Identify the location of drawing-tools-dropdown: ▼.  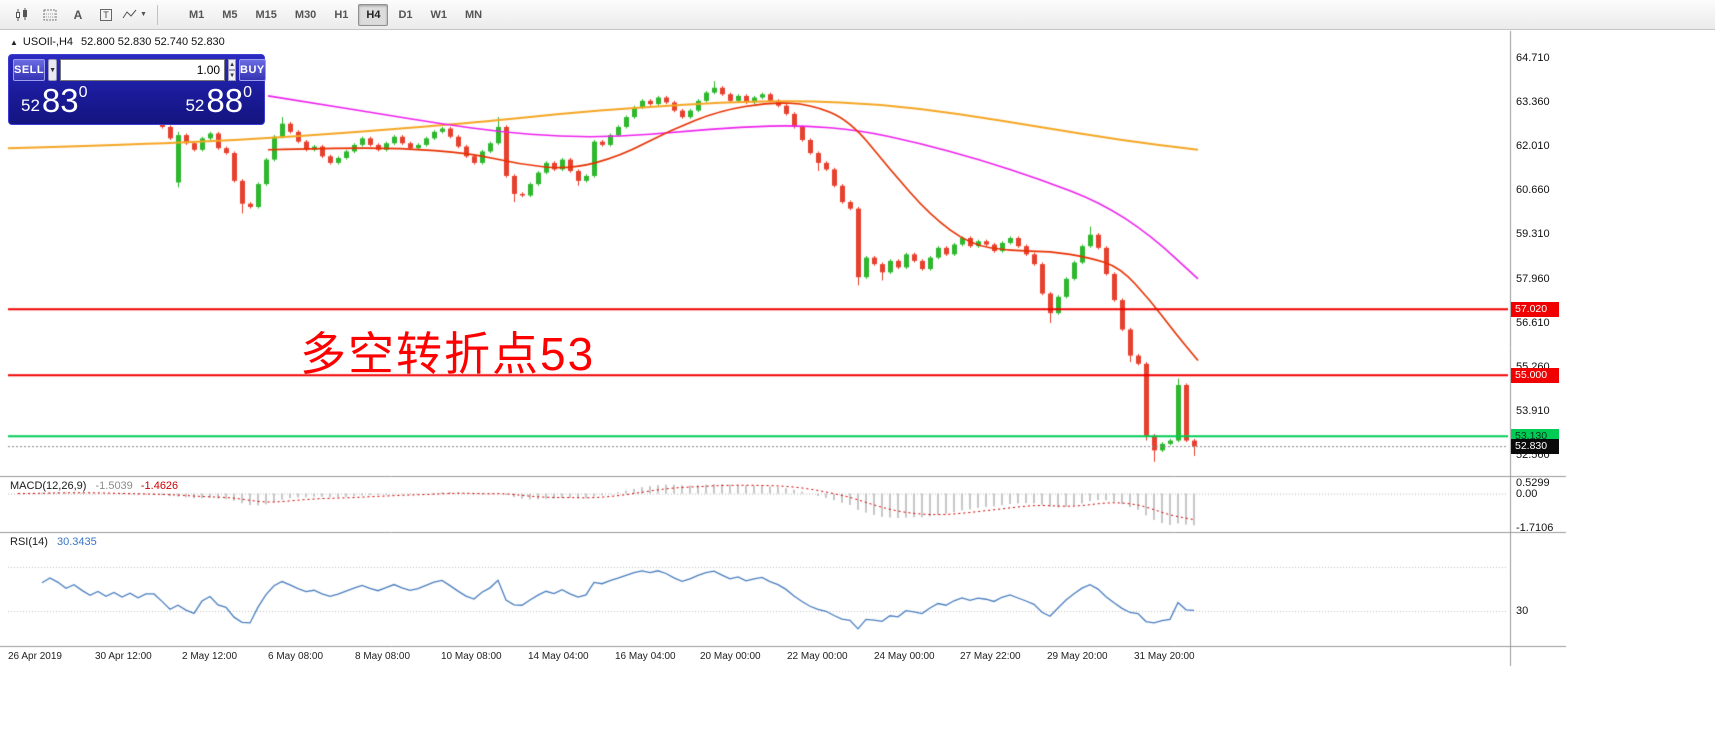
(134, 15).